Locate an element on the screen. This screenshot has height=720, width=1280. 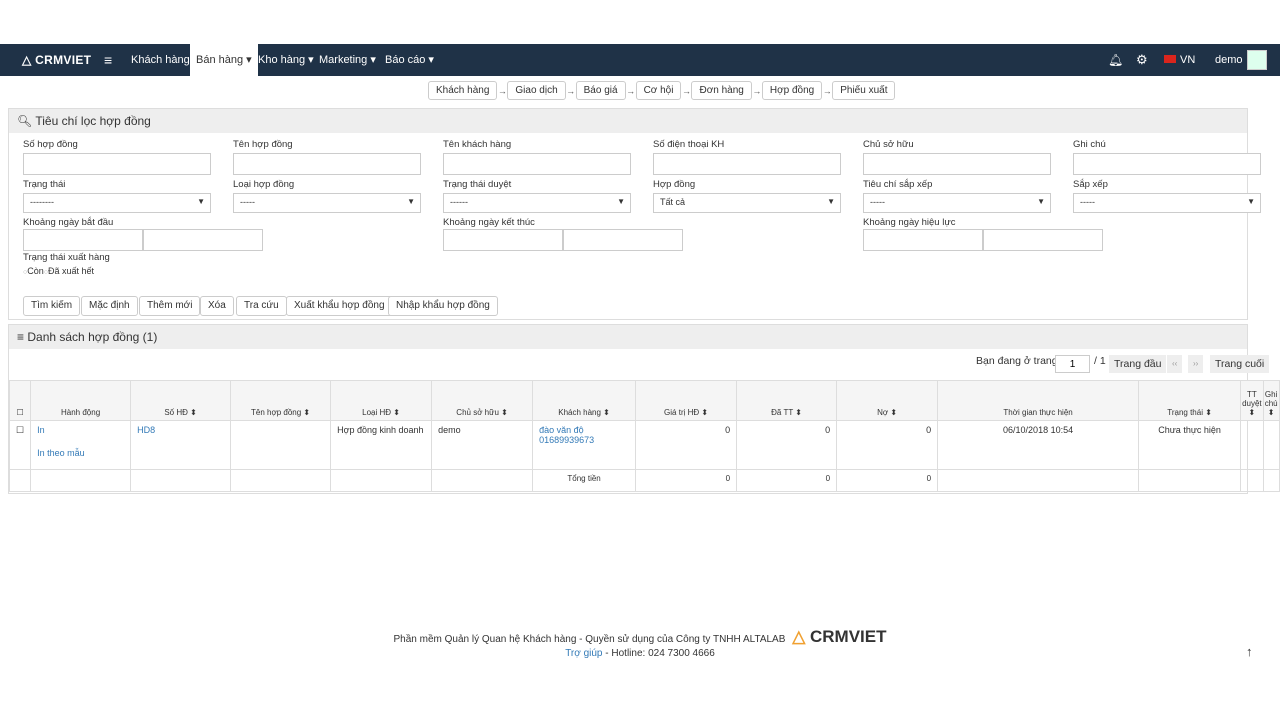
avatar is located at coordinates (1257, 60).